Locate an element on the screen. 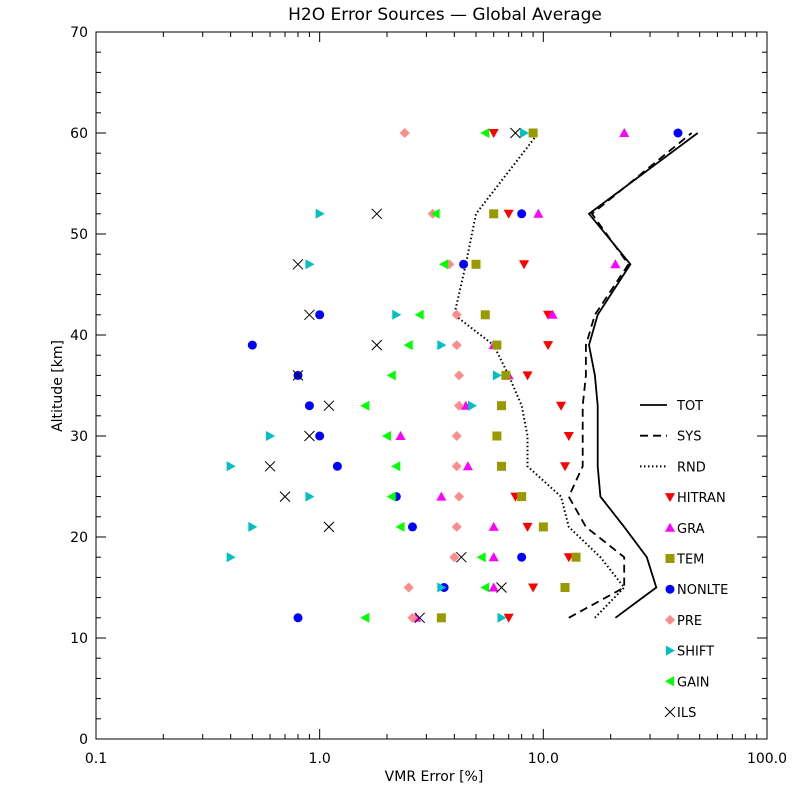 The height and width of the screenshot is (800, 800). legend-label-pre: PRE is located at coordinates (689, 621).